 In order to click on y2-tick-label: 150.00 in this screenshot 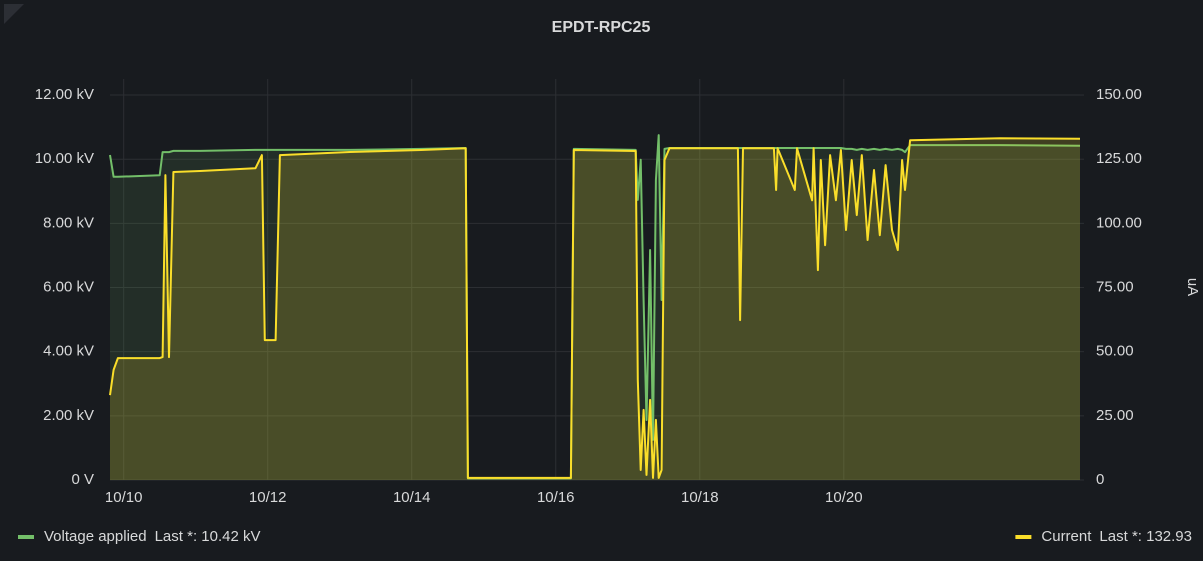, I will do `click(1119, 94)`.